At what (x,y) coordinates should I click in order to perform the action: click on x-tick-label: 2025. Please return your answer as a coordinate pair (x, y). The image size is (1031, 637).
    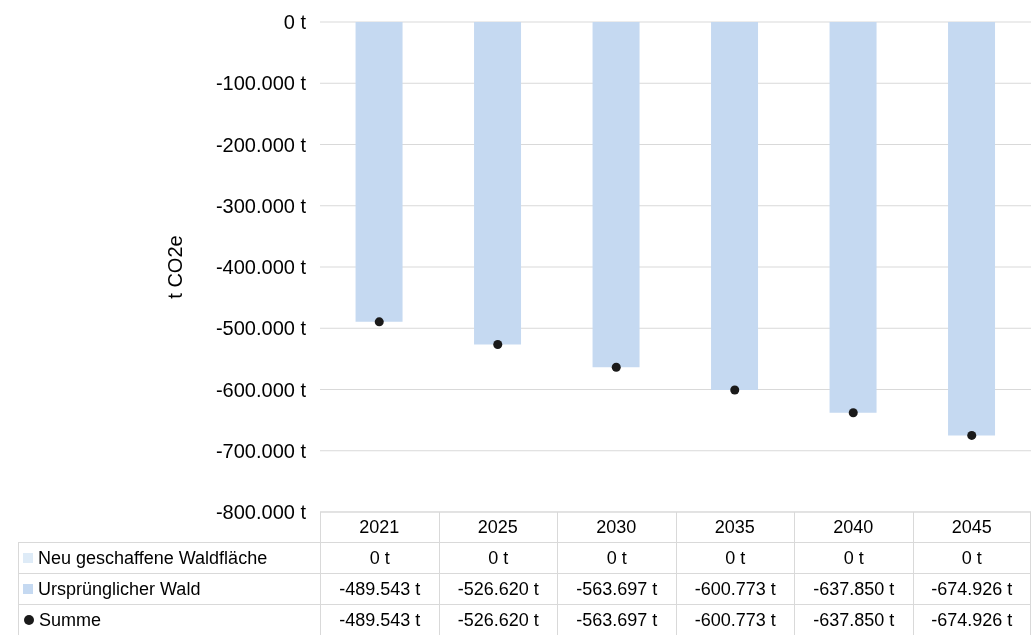
    Looking at the image, I should click on (497, 526).